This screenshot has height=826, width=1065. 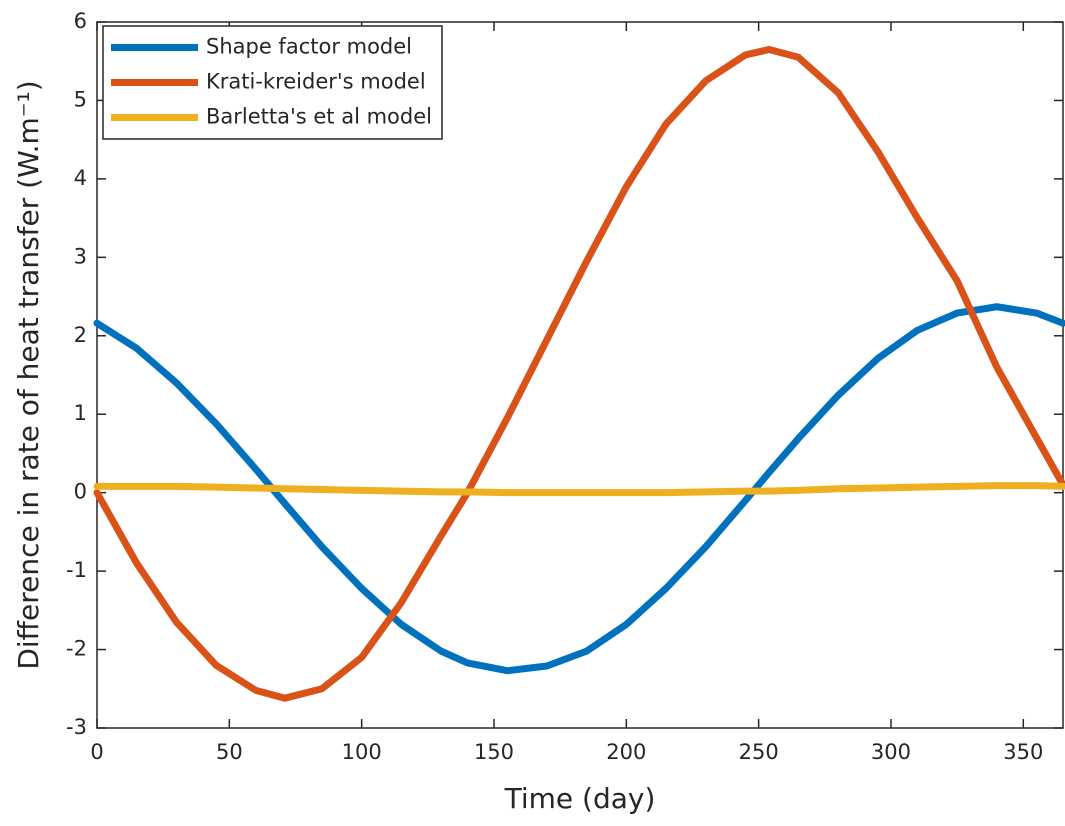 I want to click on legend-label: Shape factor model, so click(x=309, y=47).